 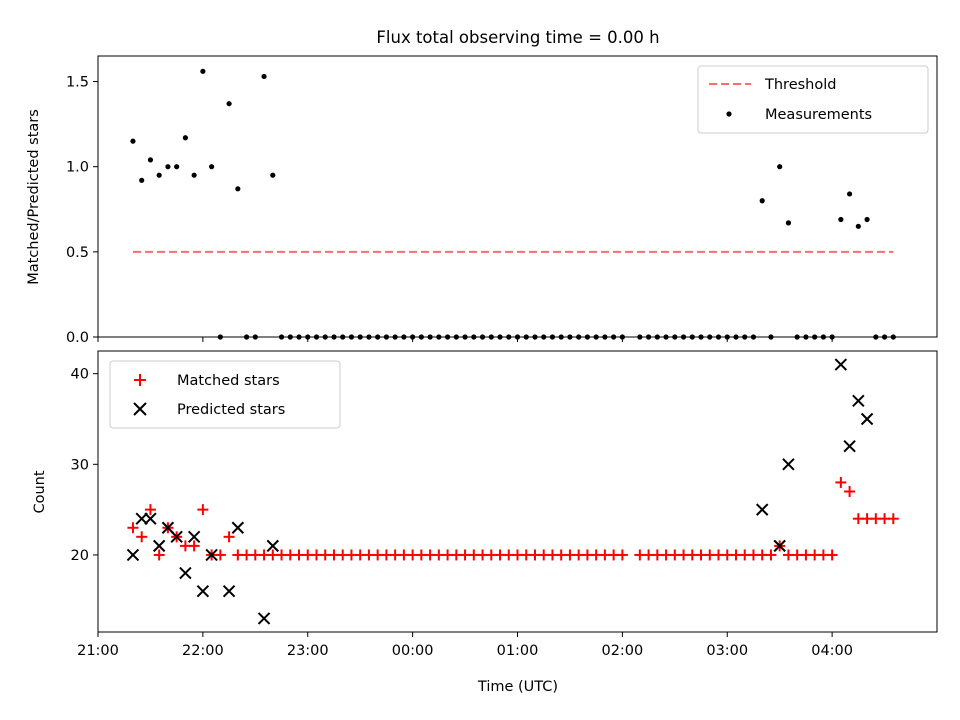 What do you see at coordinates (40, 491) in the screenshot?
I see `bottom-y-axis-label: Count` at bounding box center [40, 491].